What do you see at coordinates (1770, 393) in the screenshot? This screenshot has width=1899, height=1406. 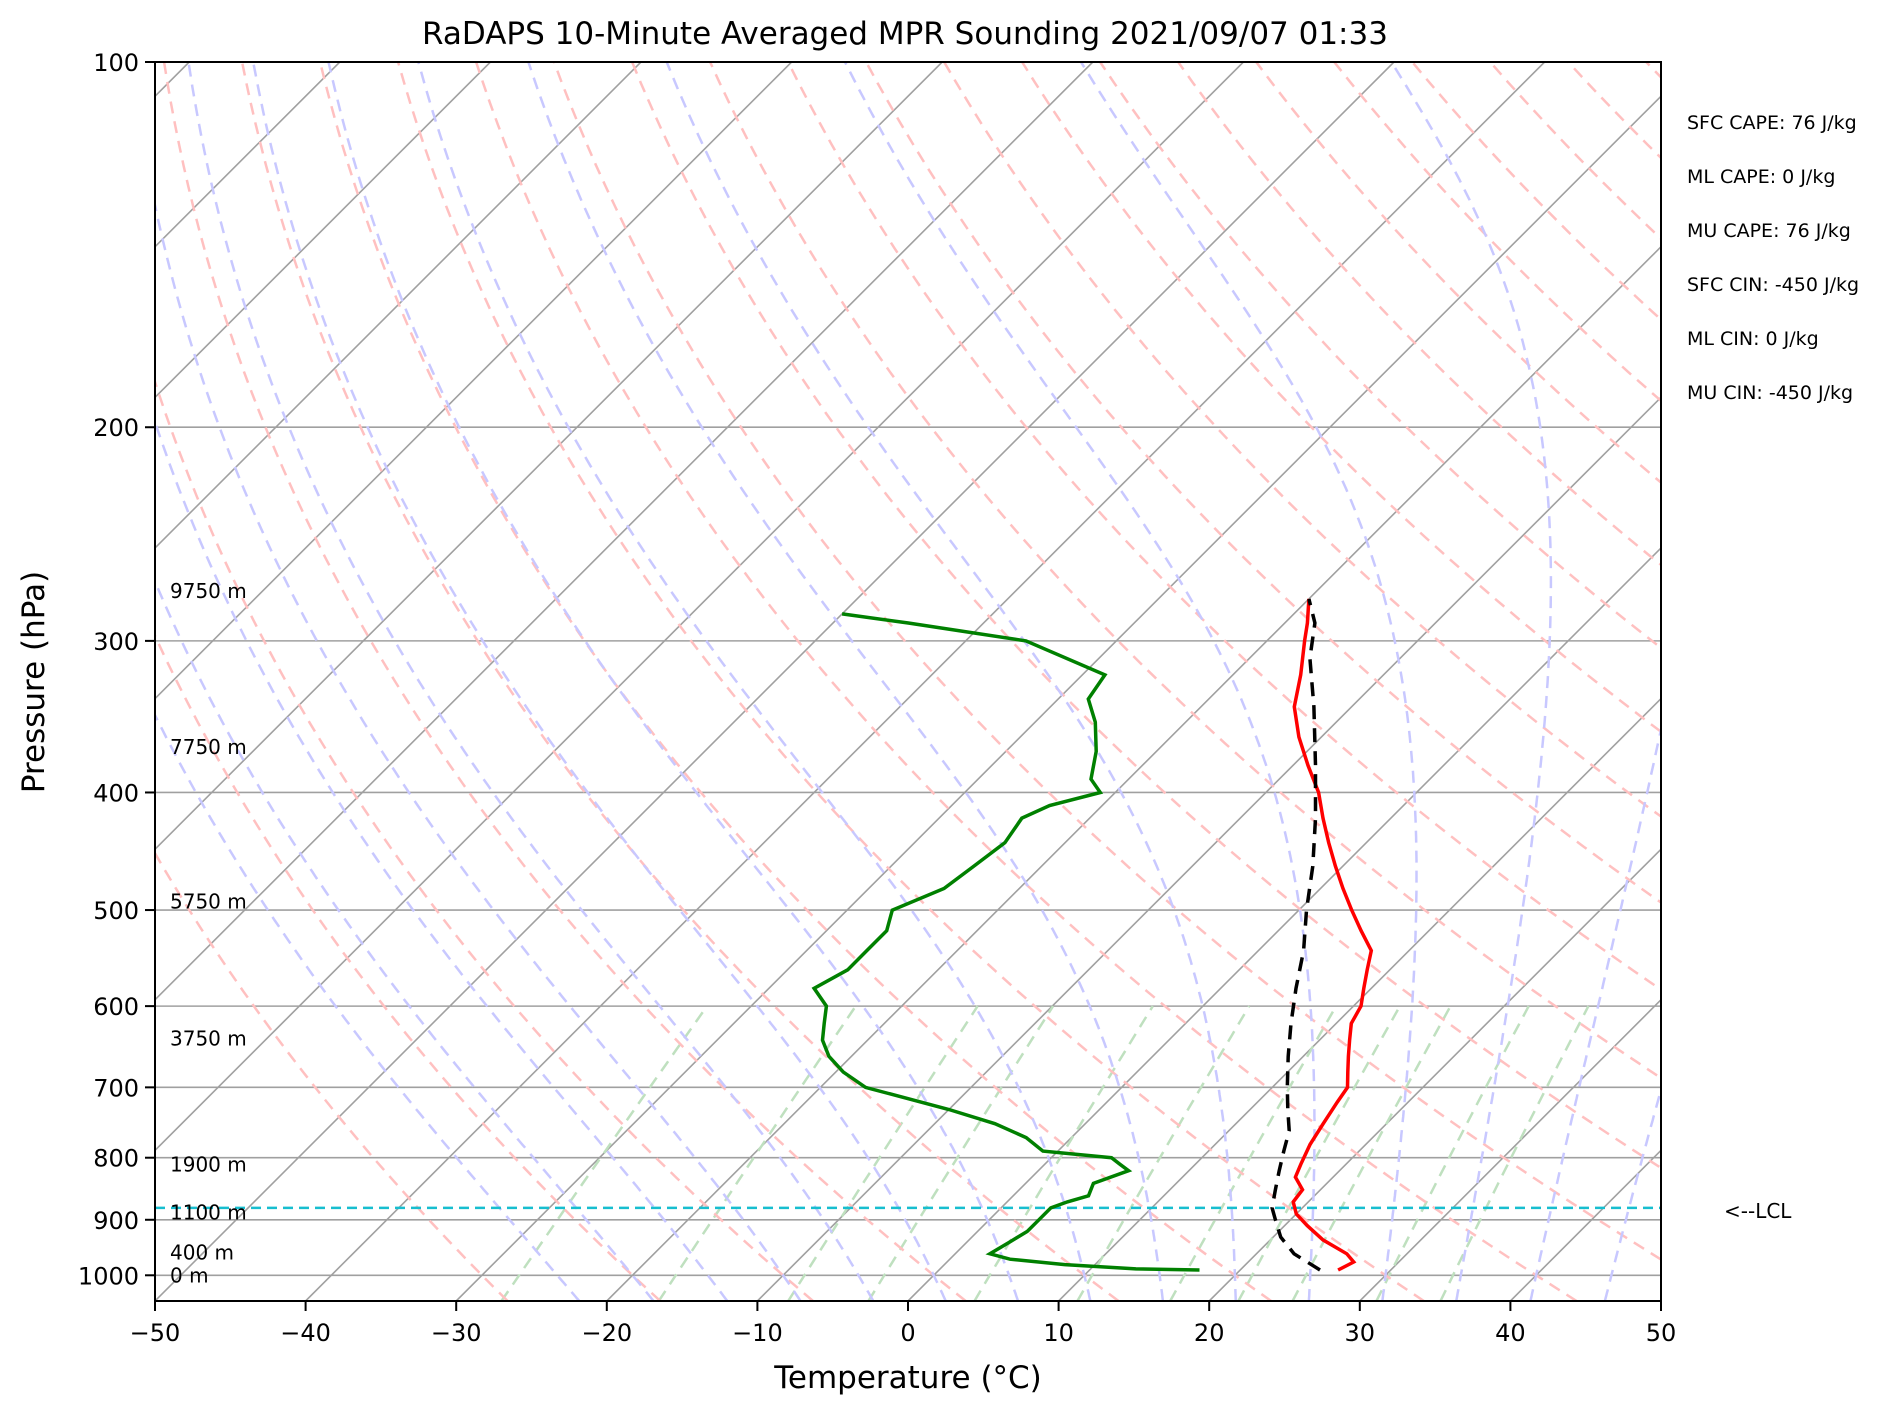 I see `stat-text: MU CIN: -450 J/kg` at bounding box center [1770, 393].